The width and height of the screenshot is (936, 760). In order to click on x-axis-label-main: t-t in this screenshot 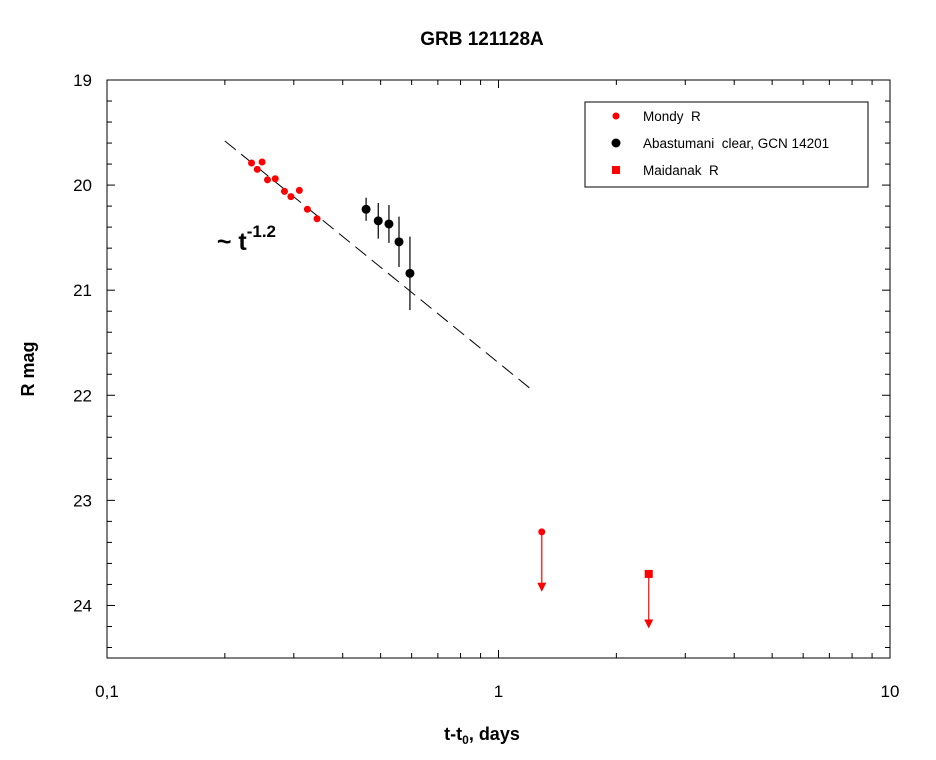, I will do `click(453, 734)`.